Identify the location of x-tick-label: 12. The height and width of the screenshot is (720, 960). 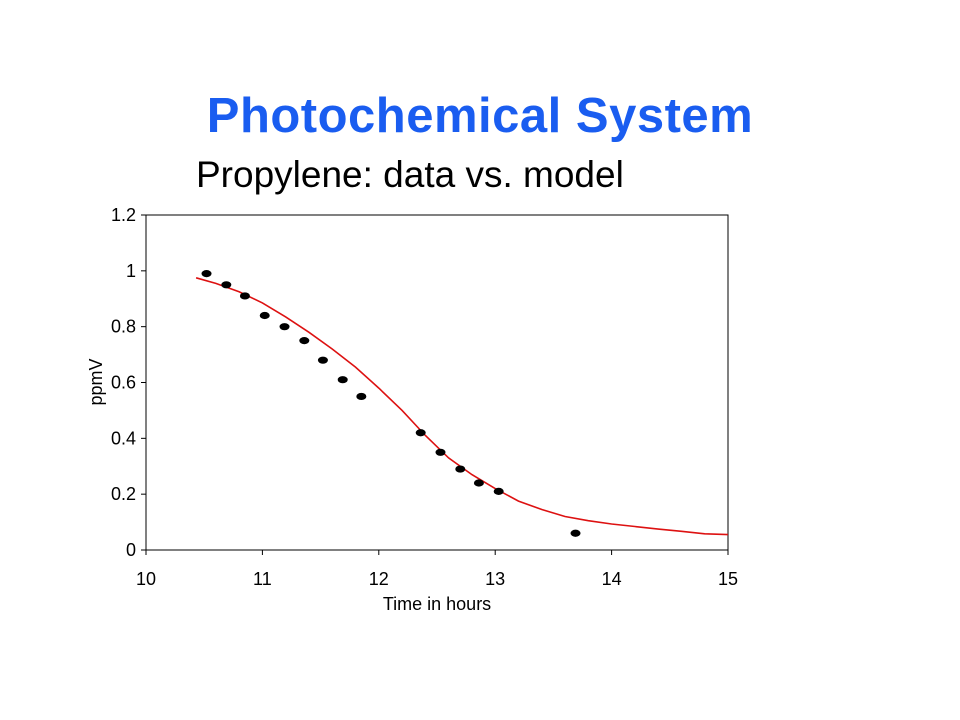
(379, 579).